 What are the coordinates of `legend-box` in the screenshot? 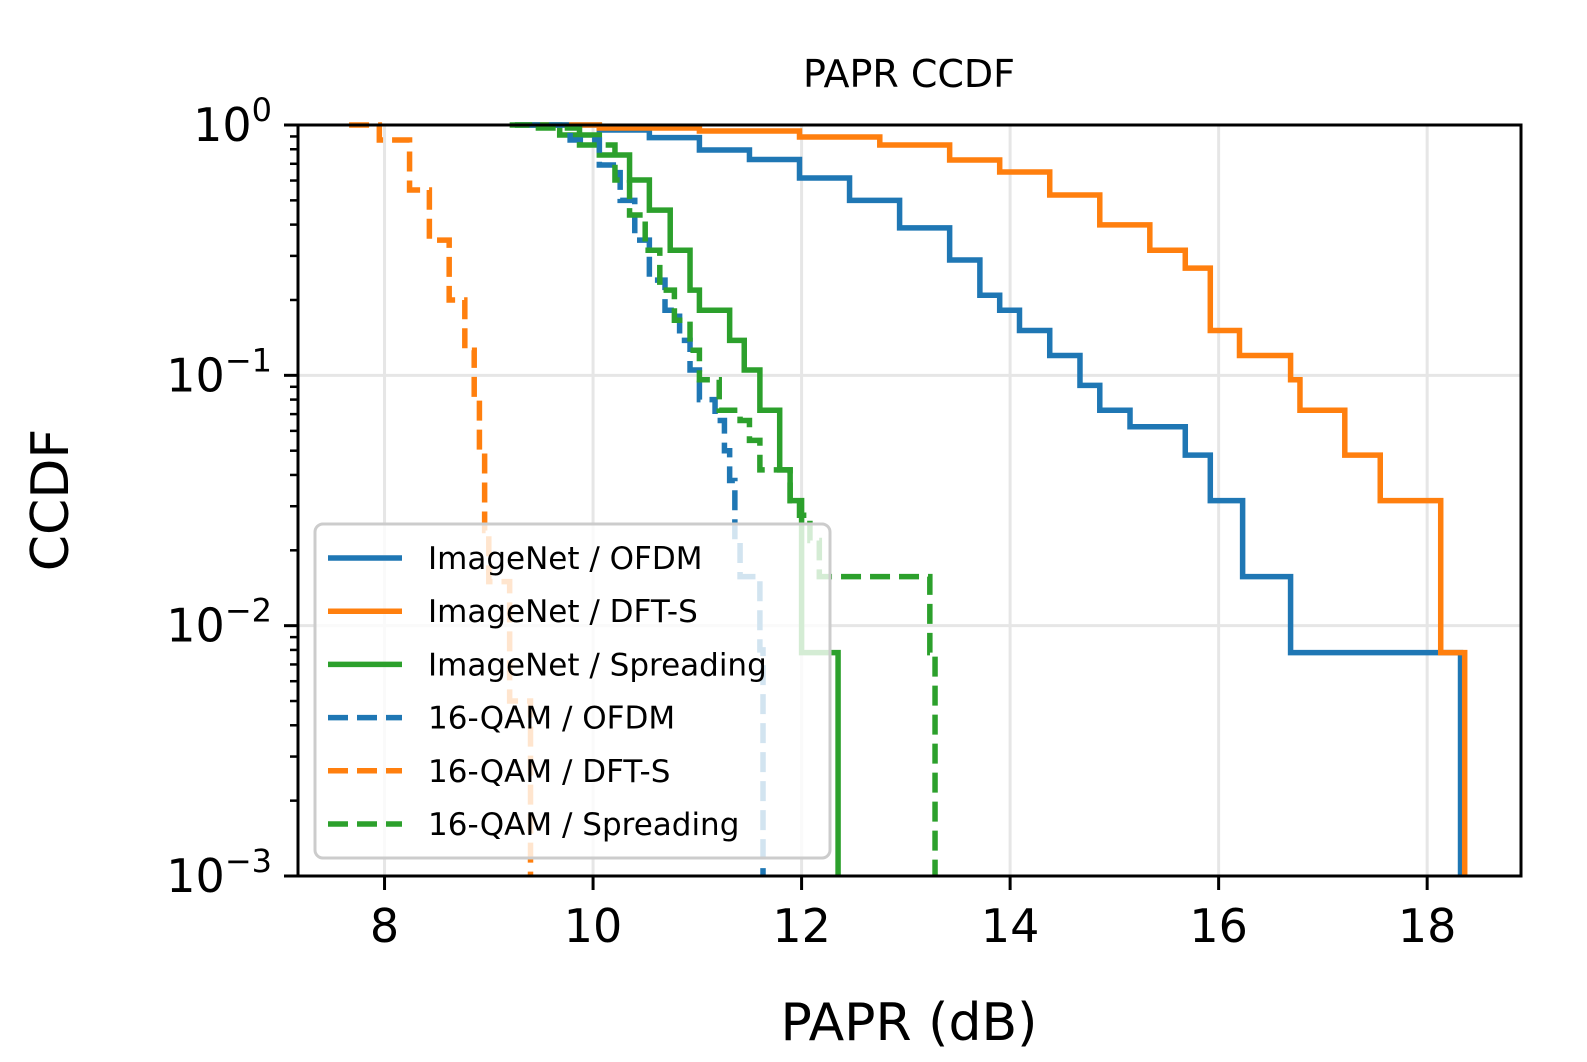 It's located at (572, 691).